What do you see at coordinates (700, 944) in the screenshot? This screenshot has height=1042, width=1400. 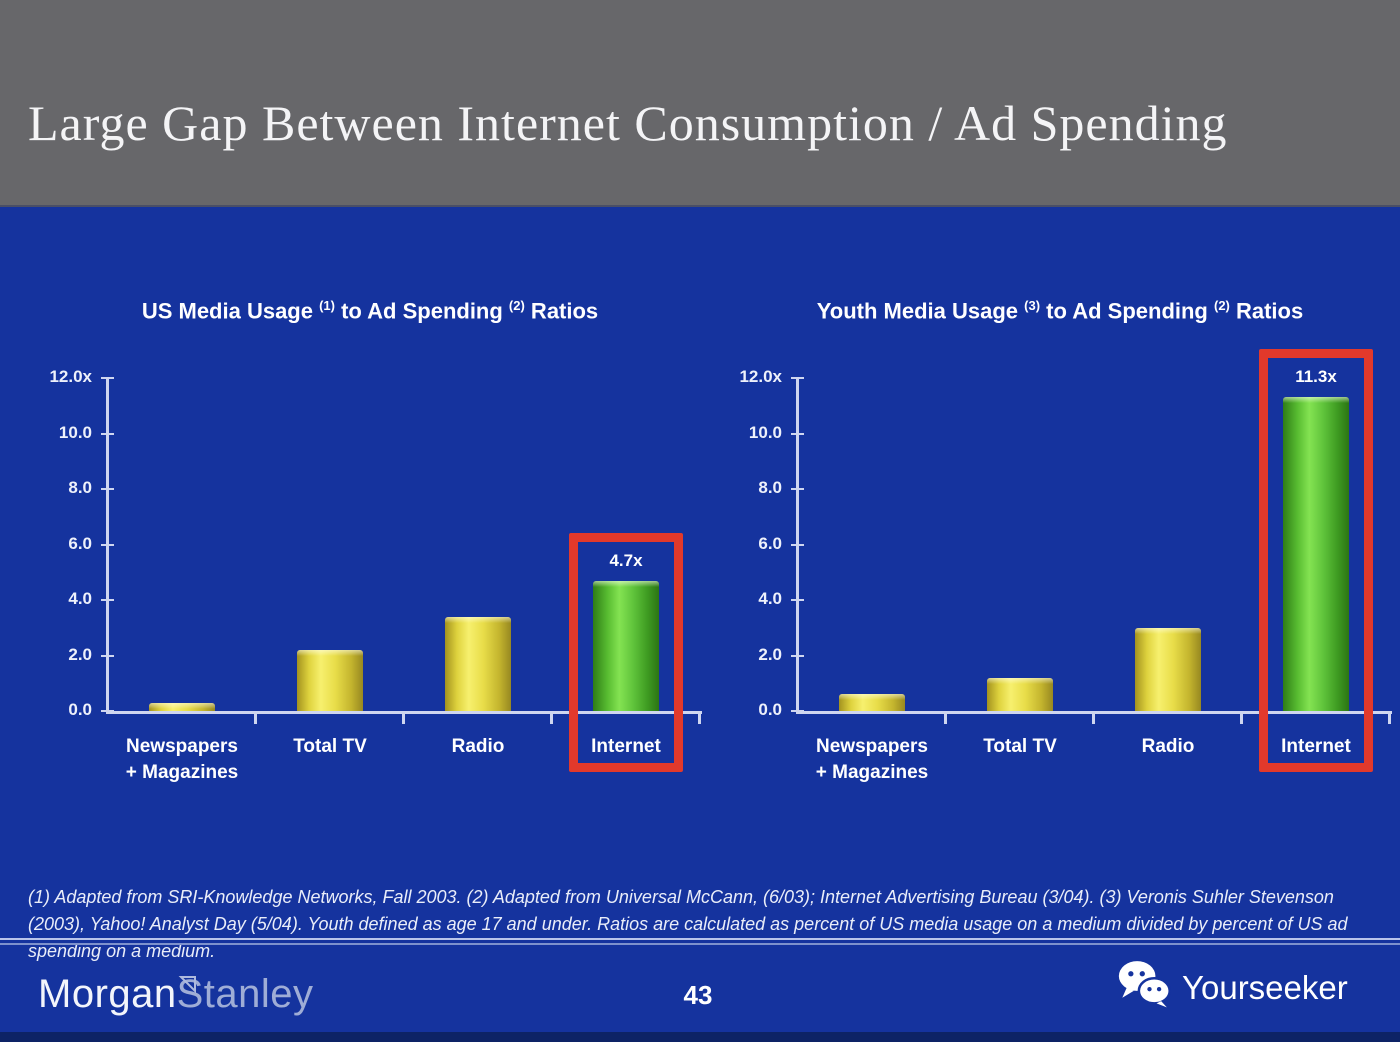 I see `divider-rule-bottom` at bounding box center [700, 944].